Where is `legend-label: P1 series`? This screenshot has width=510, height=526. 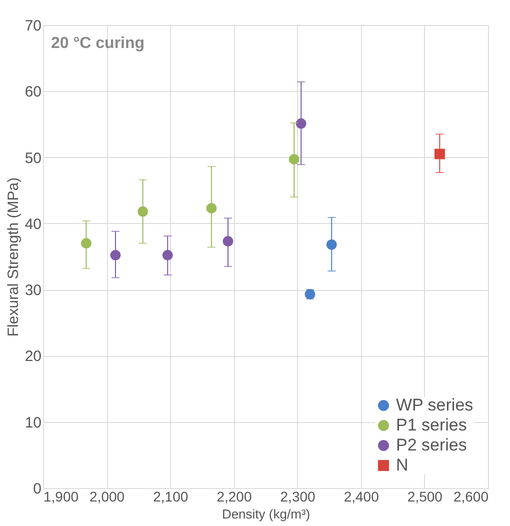
legend-label: P1 series is located at coordinates (431, 425).